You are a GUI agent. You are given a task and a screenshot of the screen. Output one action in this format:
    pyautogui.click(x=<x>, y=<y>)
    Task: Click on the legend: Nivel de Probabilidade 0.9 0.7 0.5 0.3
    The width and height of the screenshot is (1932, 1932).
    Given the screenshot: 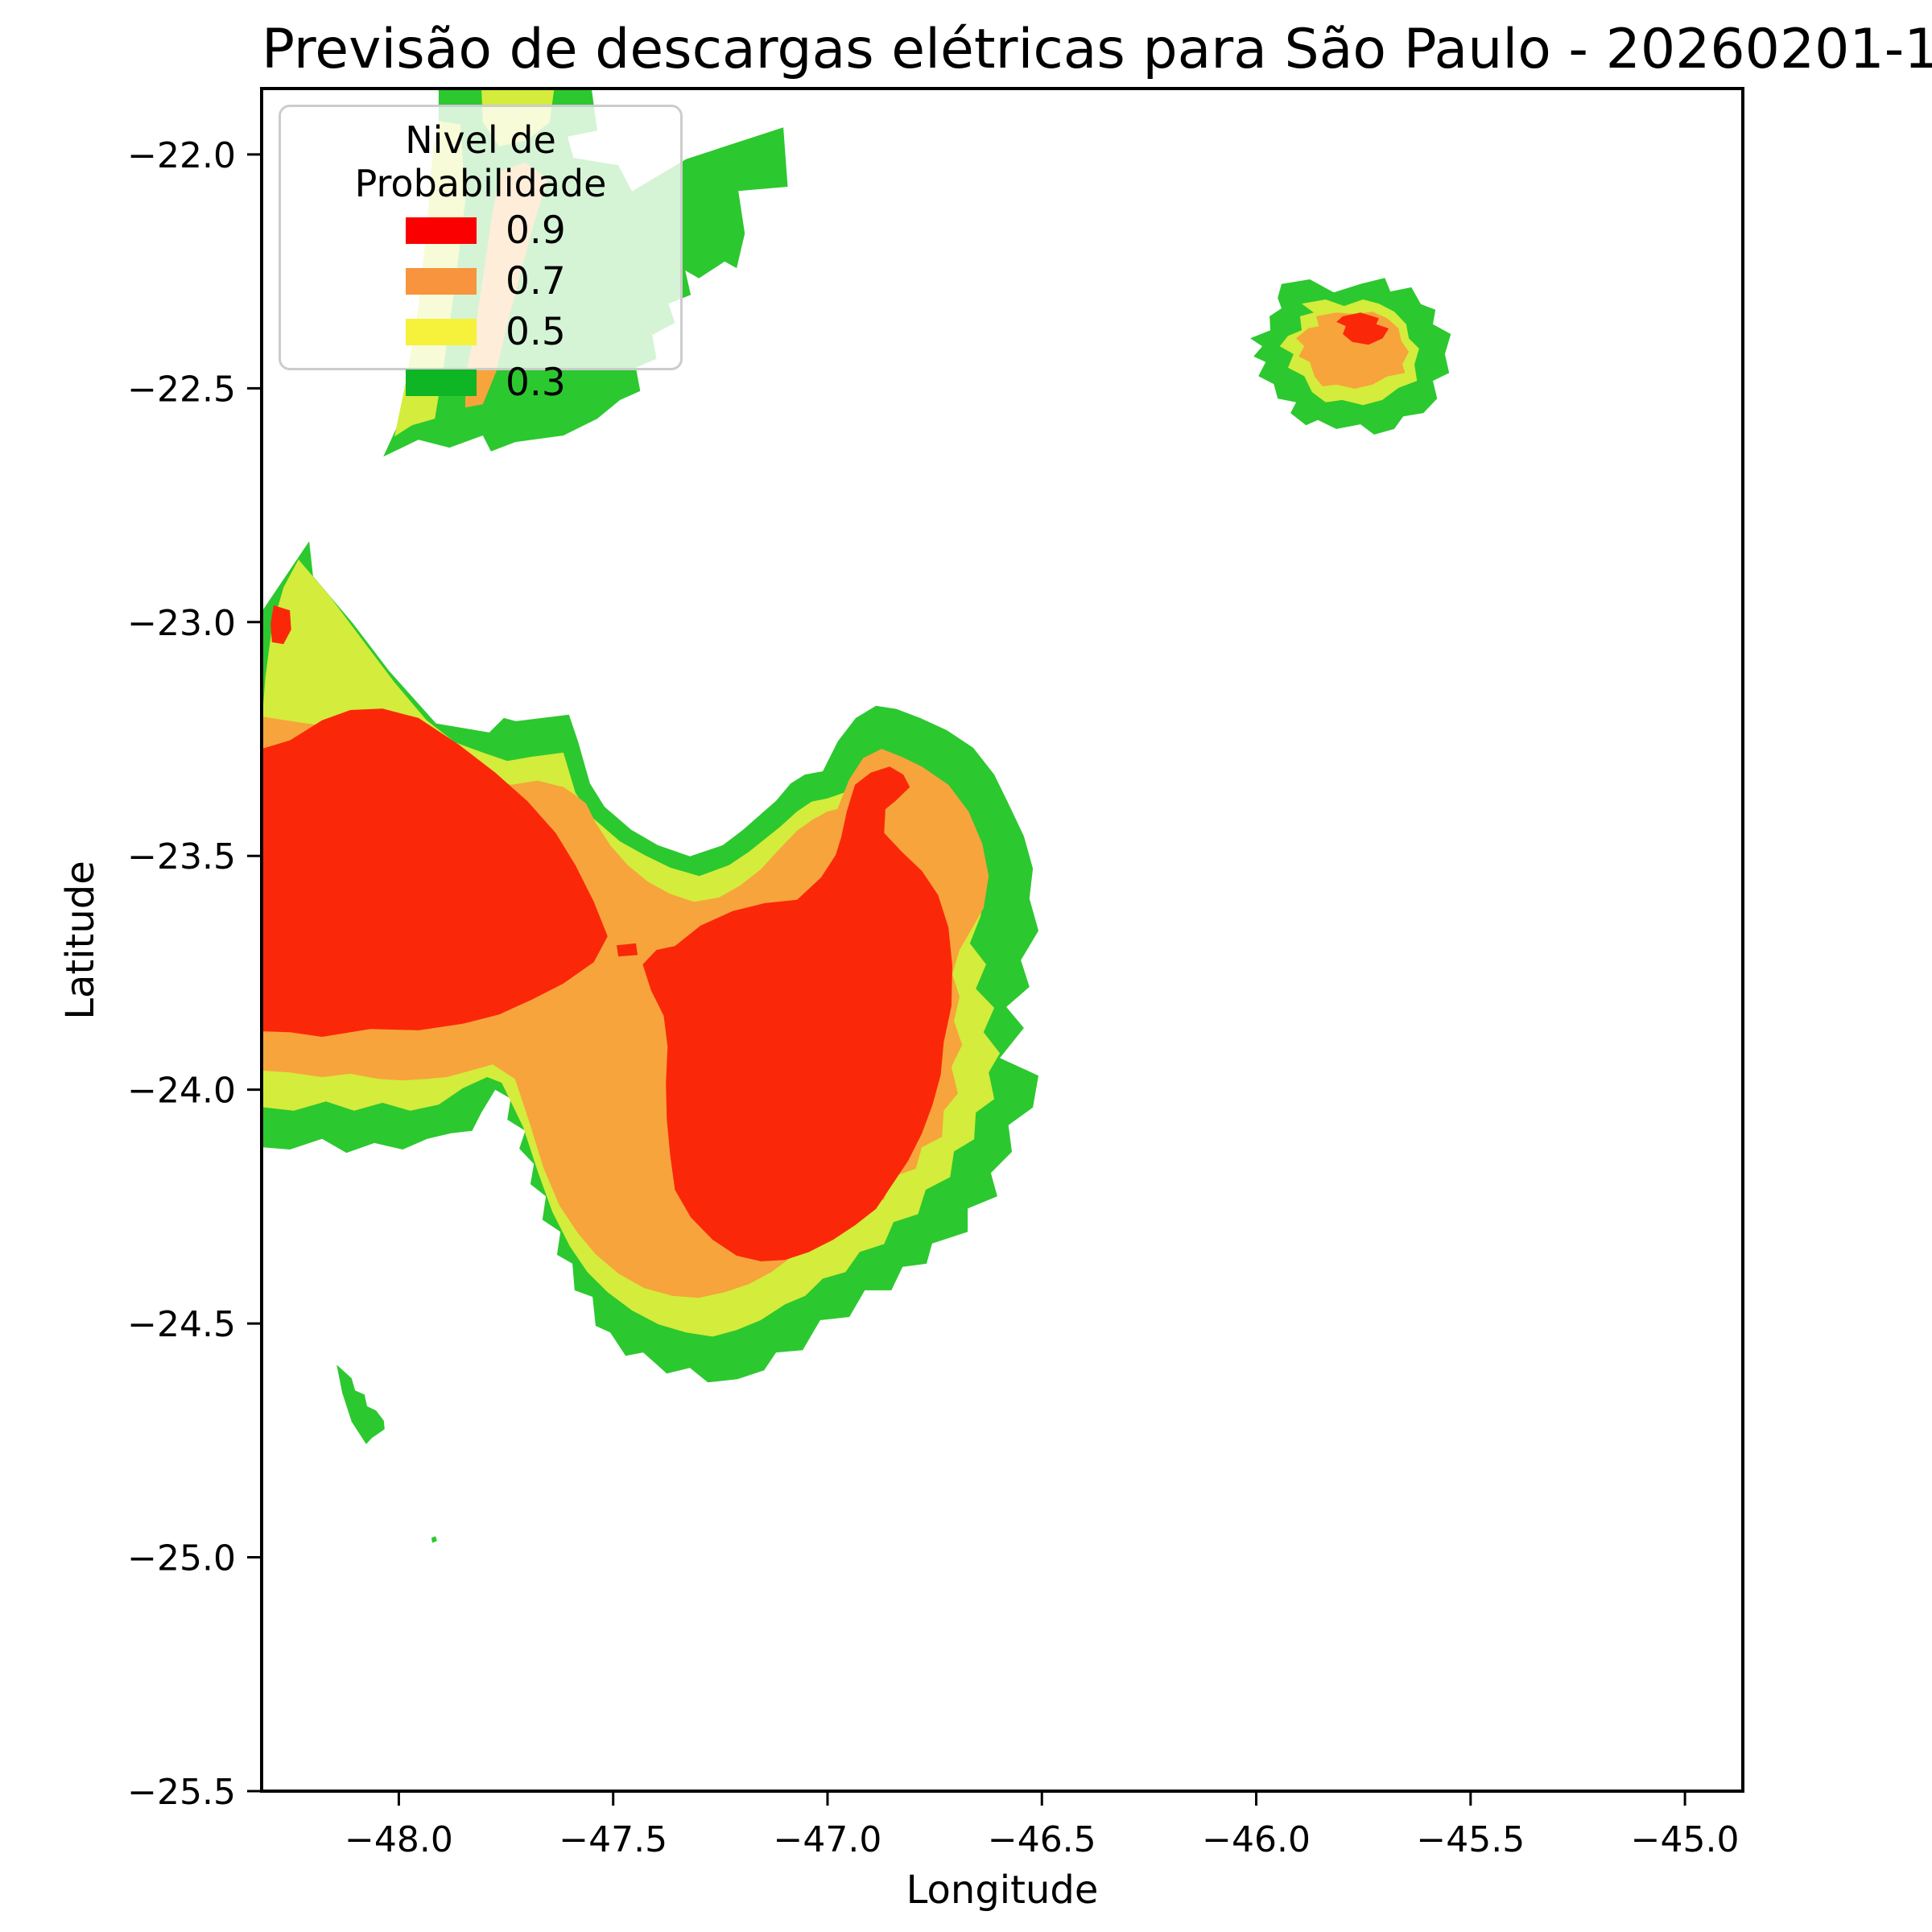 What is the action you would take?
    pyautogui.click(x=481, y=255)
    